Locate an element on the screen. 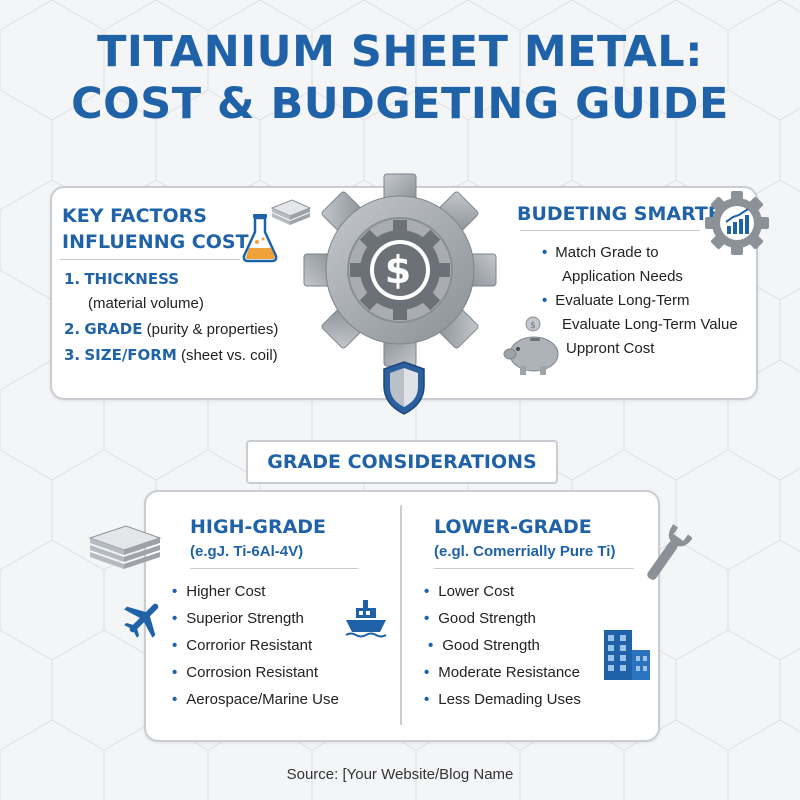 This screenshot has height=800, width=800. key-factors-heading-line-1: KEY FACTORS is located at coordinates (134, 216).